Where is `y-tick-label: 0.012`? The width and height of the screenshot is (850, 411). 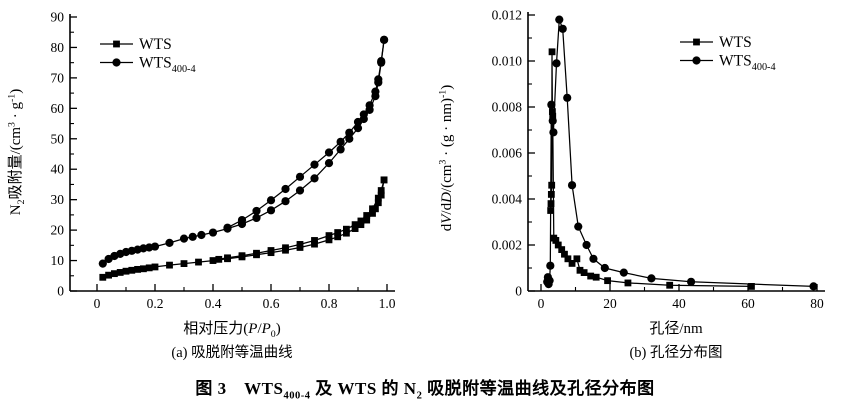 y-tick-label: 0.012 is located at coordinates (507, 15).